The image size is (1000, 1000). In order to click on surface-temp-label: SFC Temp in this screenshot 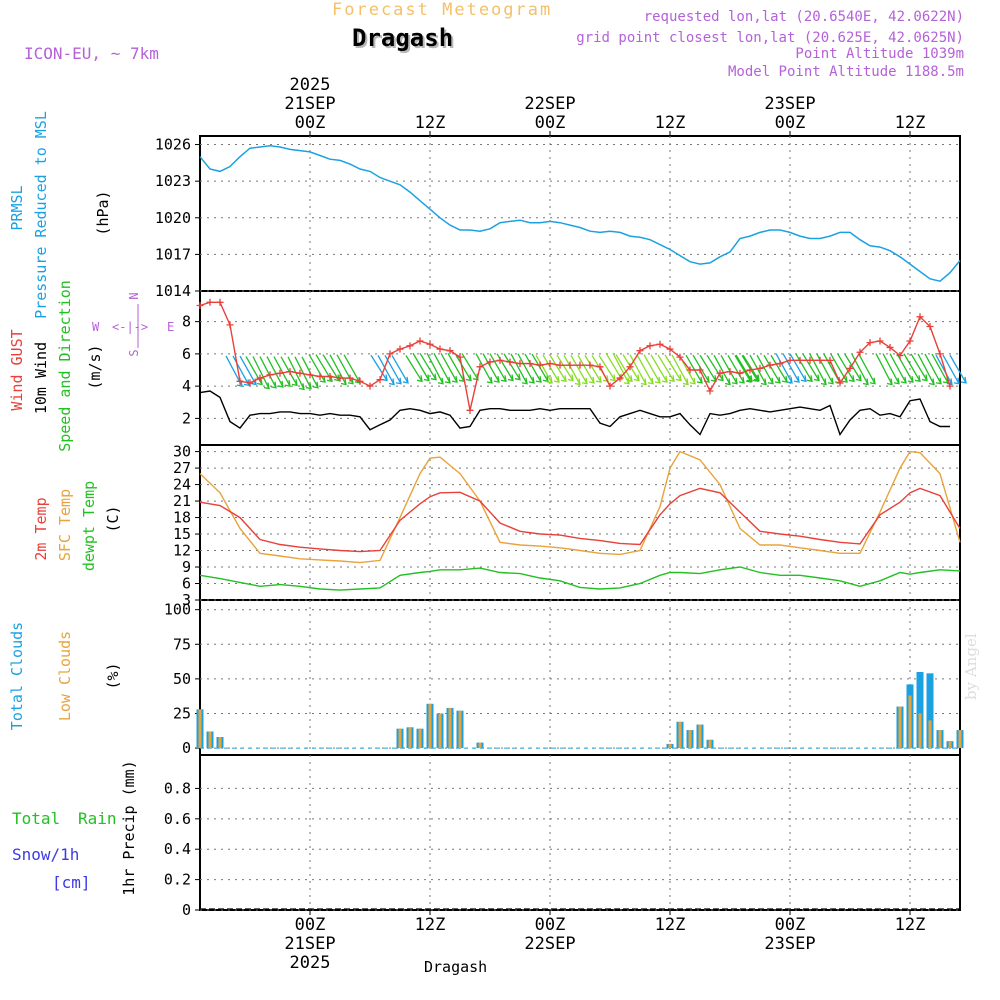, I will do `click(65, 525)`.